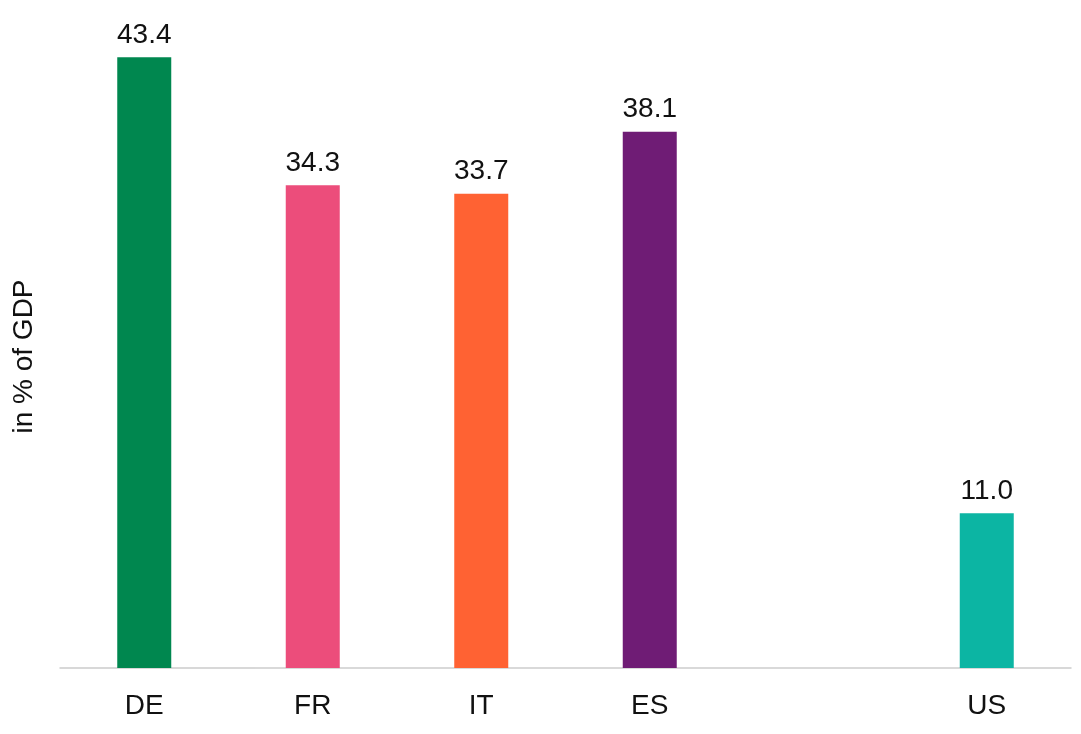 Image resolution: width=1081 pixels, height=734 pixels. What do you see at coordinates (481, 170) in the screenshot?
I see `data-label: 33.7` at bounding box center [481, 170].